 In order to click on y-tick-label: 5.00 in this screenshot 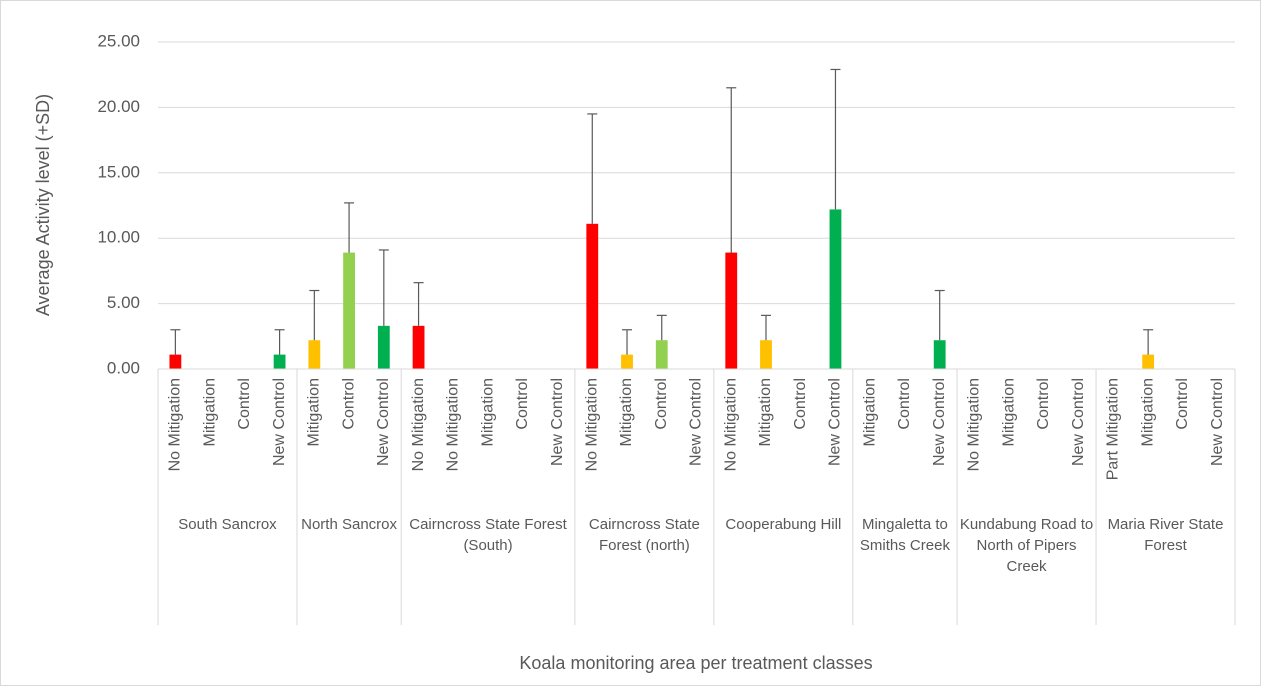, I will do `click(123, 302)`.